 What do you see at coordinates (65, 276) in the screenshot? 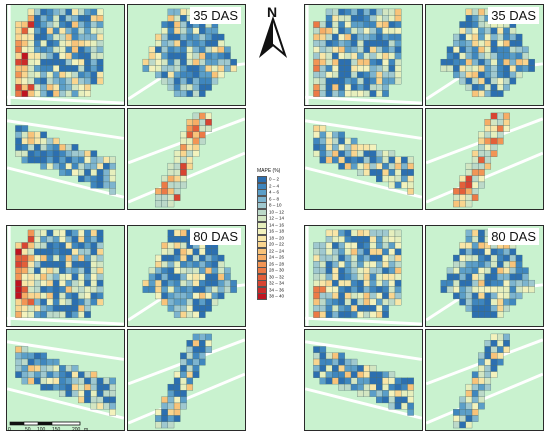
I see `map-field-a` at bounding box center [65, 276].